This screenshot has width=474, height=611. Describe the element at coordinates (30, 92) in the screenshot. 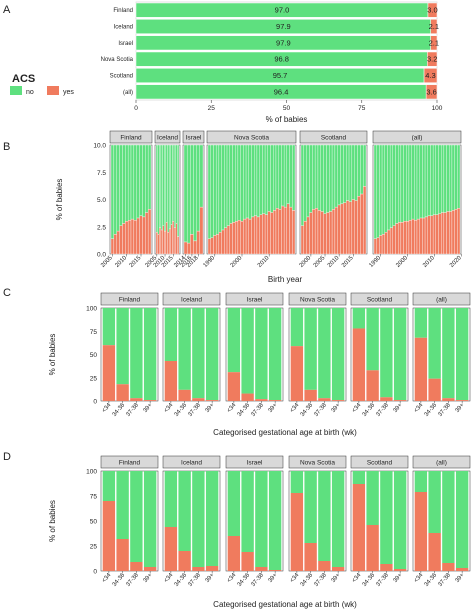

I see `legend-label-no: no` at that location.